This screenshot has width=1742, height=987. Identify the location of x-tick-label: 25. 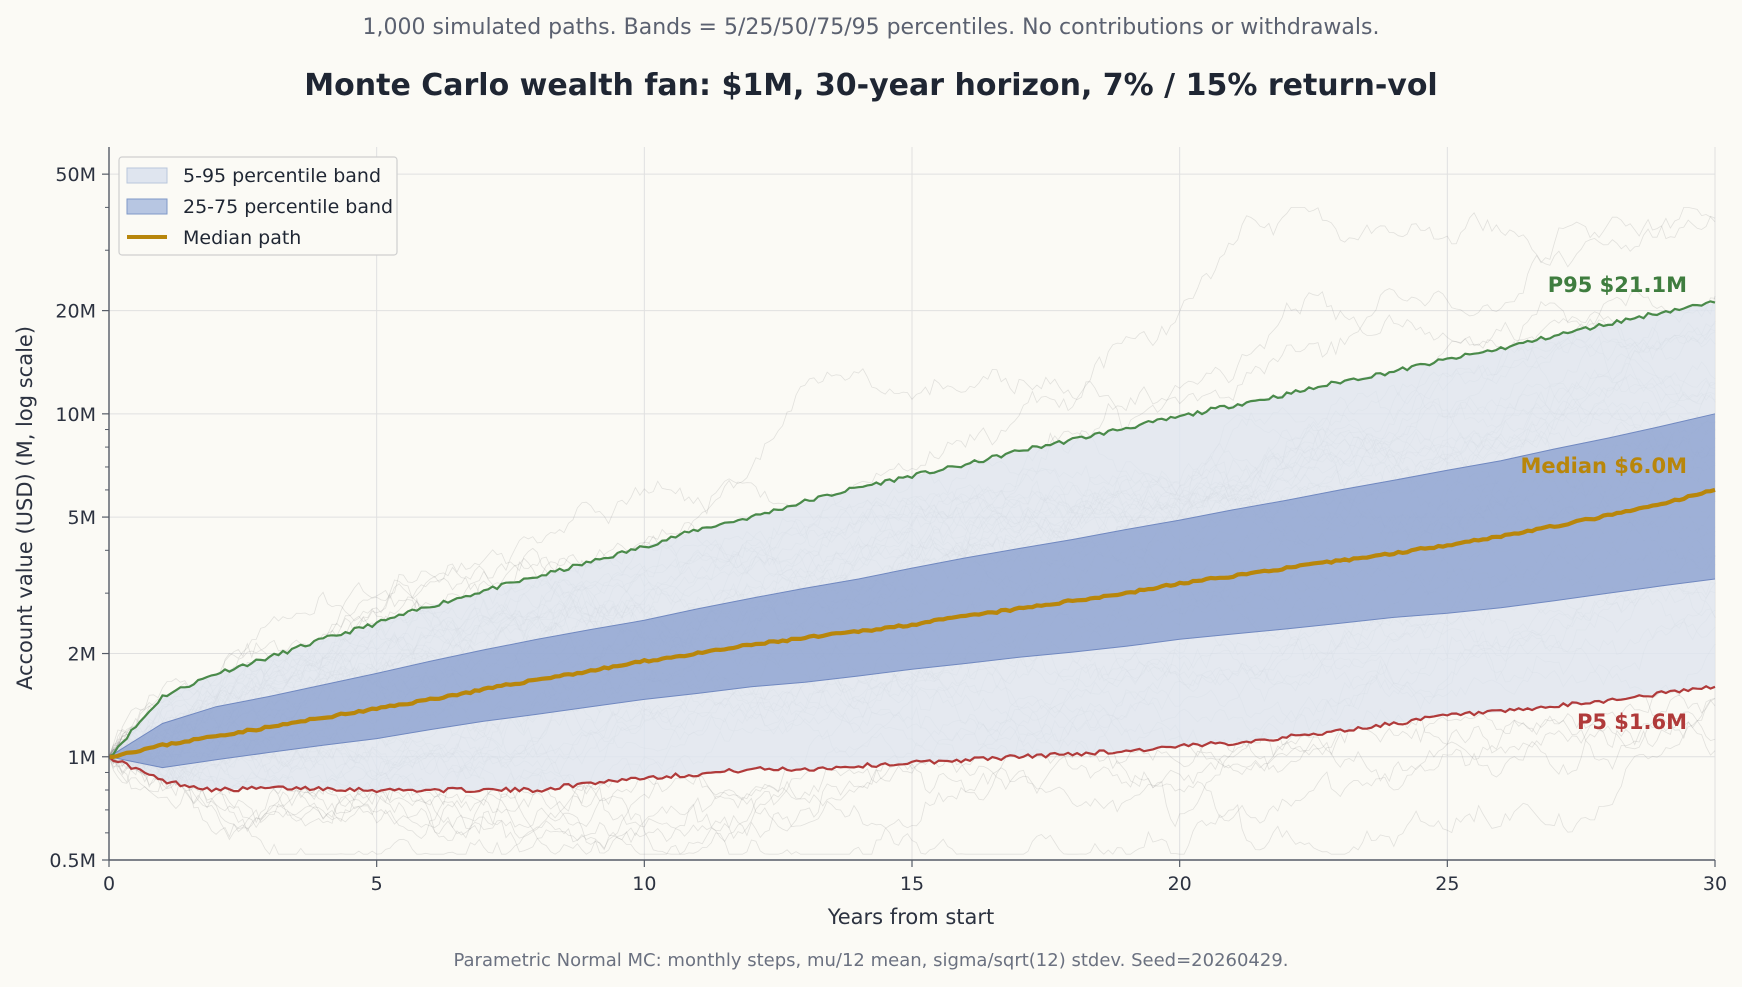
(1447, 884).